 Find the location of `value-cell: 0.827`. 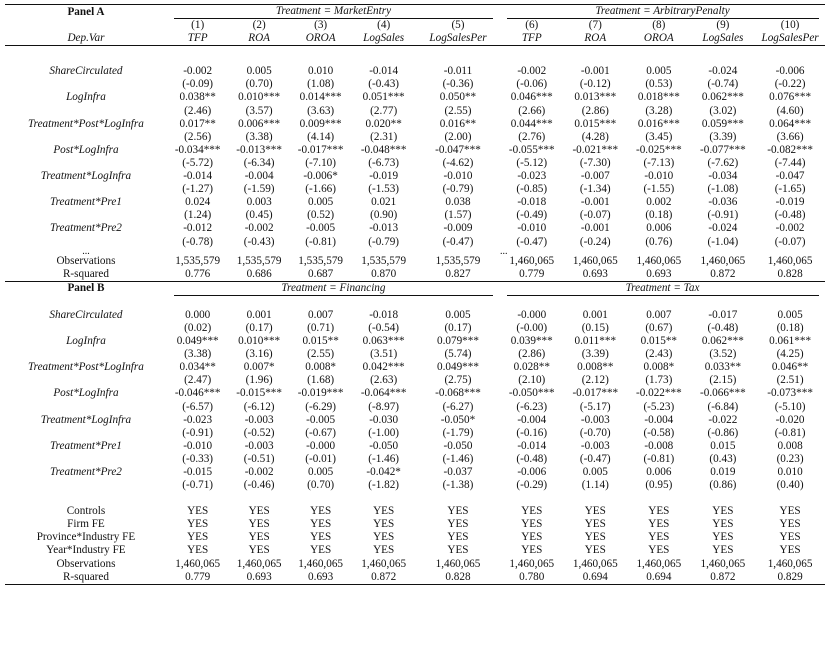

value-cell: 0.827 is located at coordinates (457, 274).